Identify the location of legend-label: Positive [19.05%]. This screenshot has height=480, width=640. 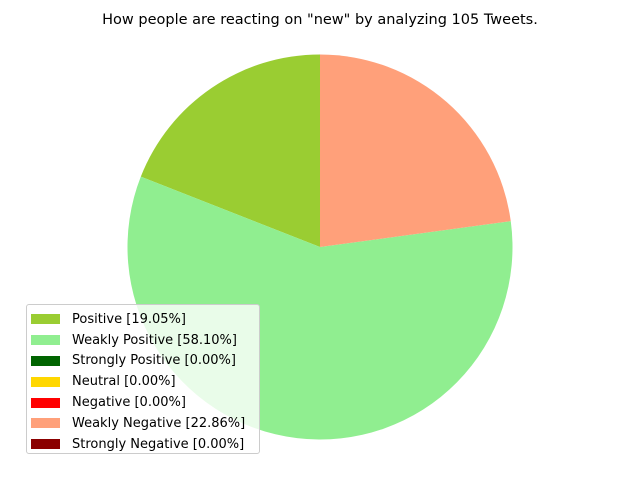
(129, 319).